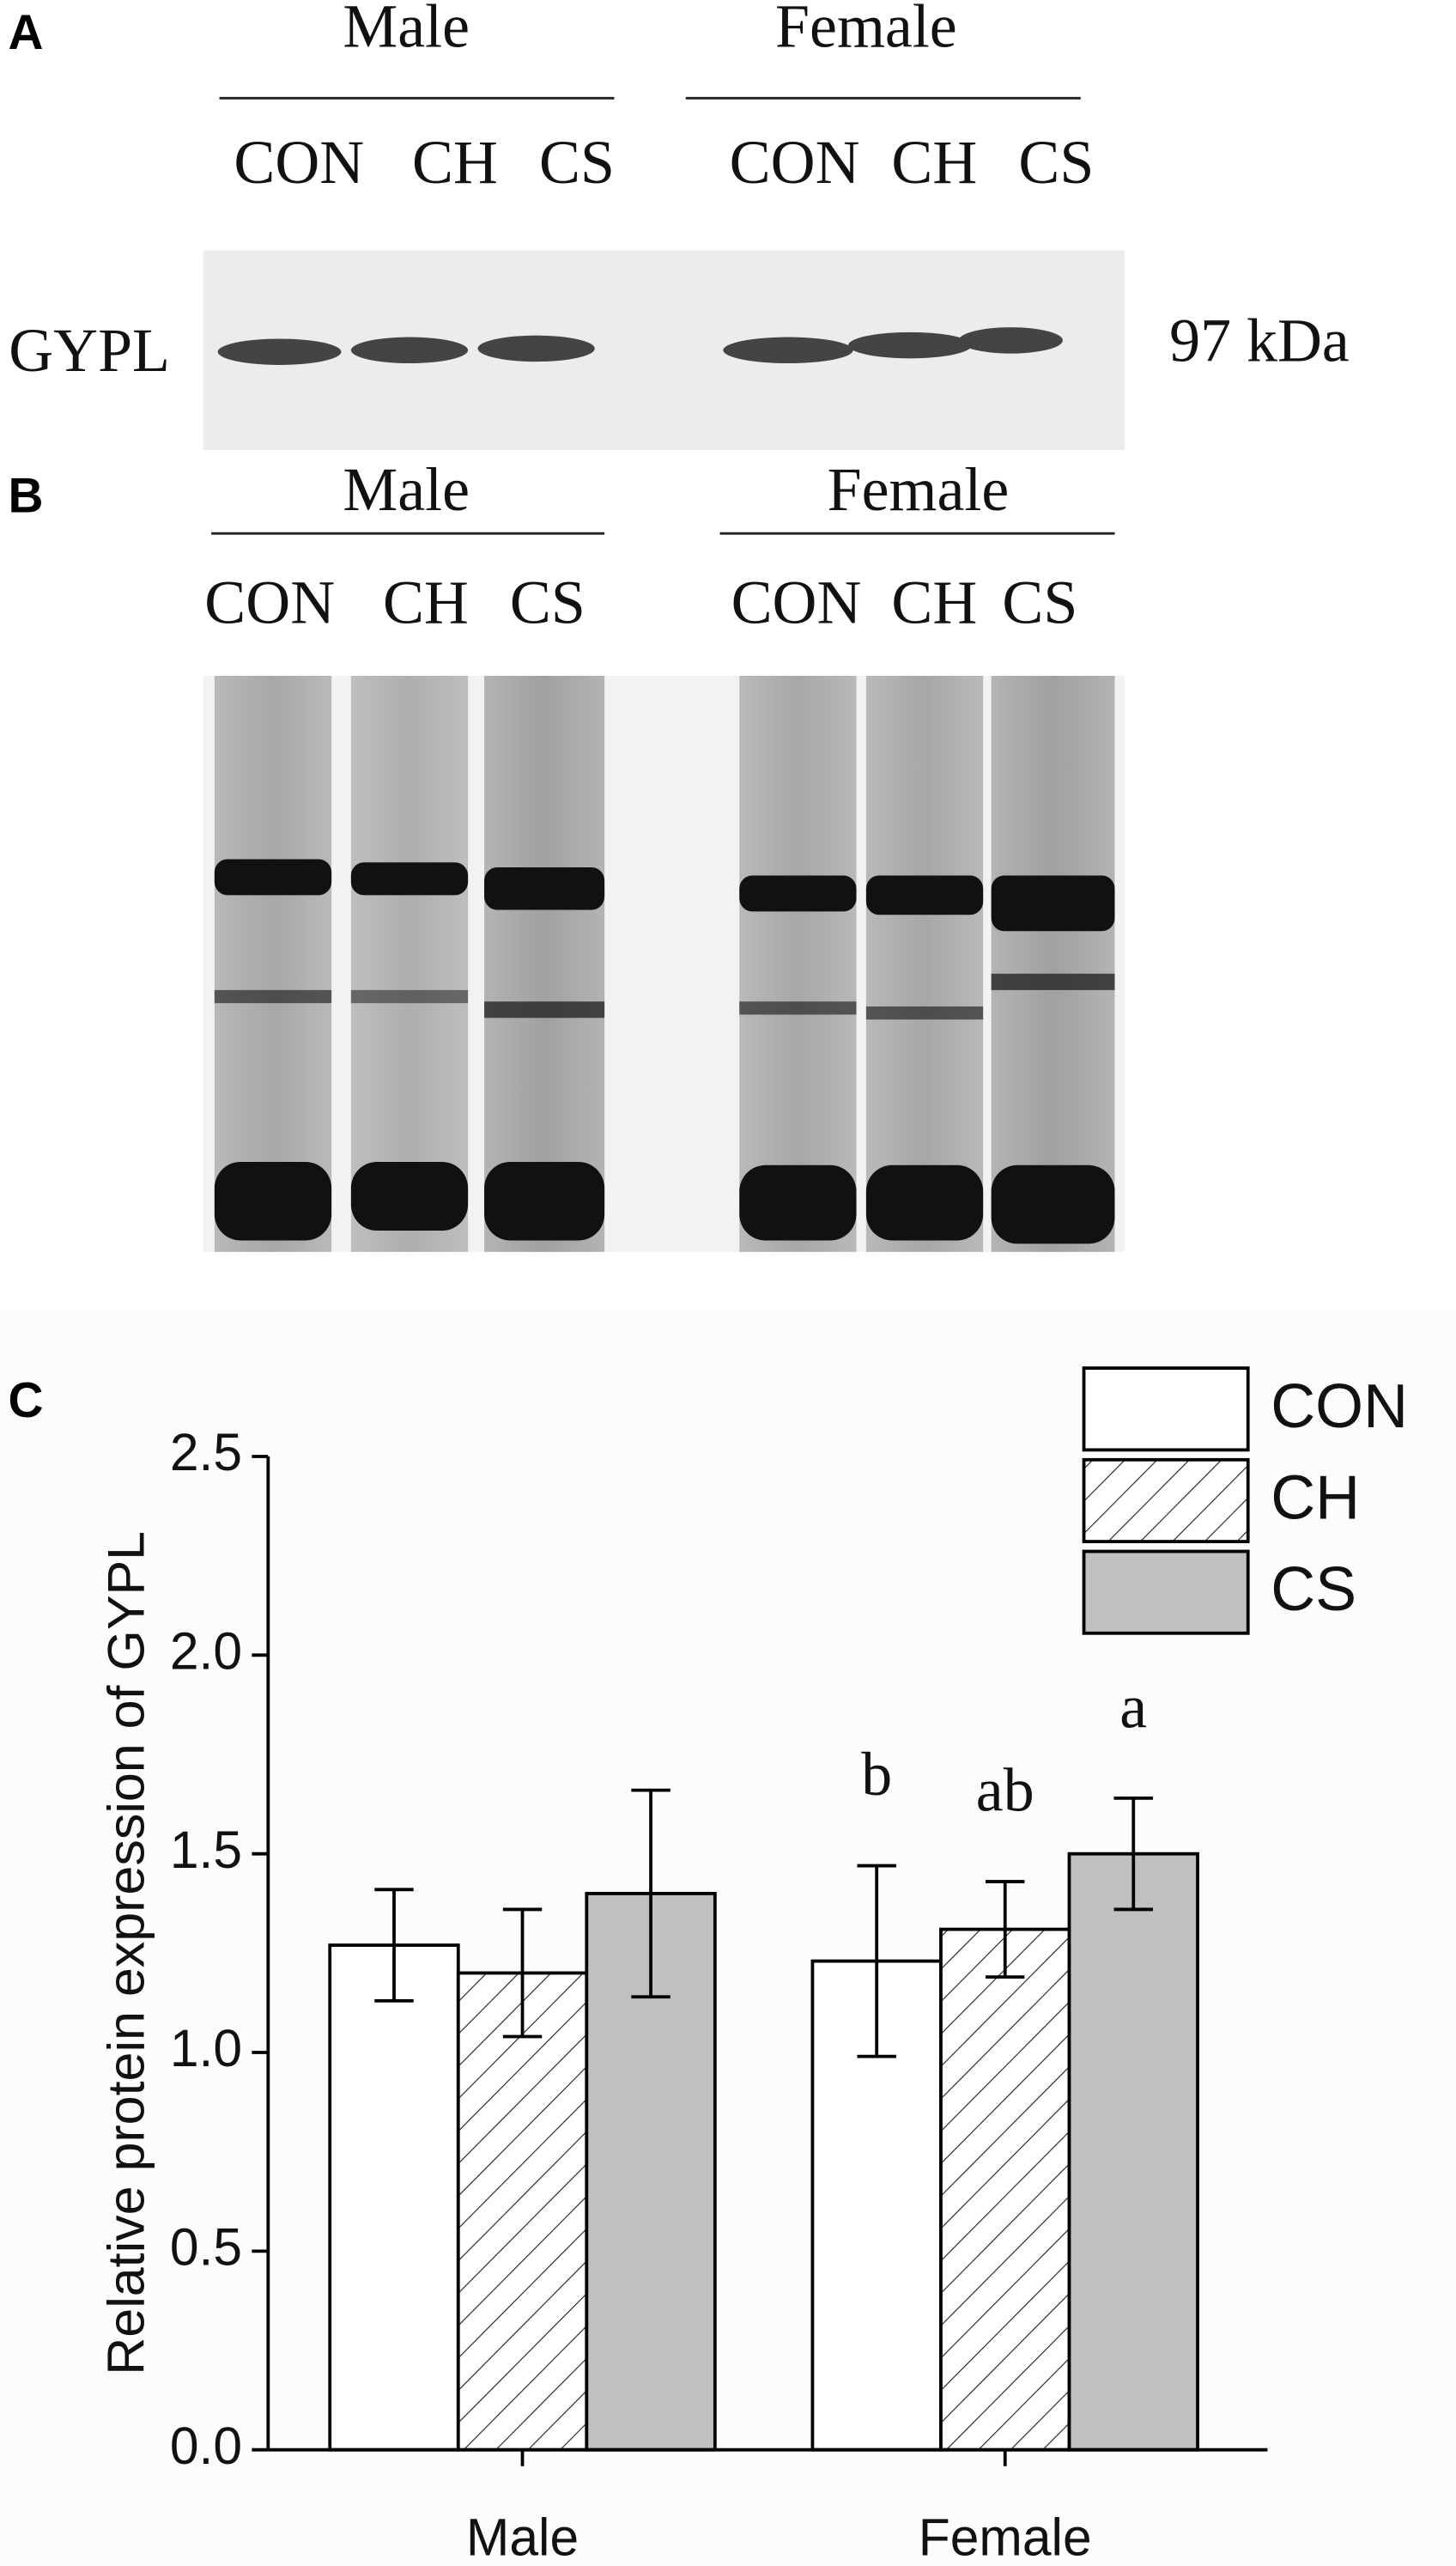 The width and height of the screenshot is (1456, 2566). Describe the element at coordinates (665, 1051) in the screenshot. I see `gel-bands` at that location.